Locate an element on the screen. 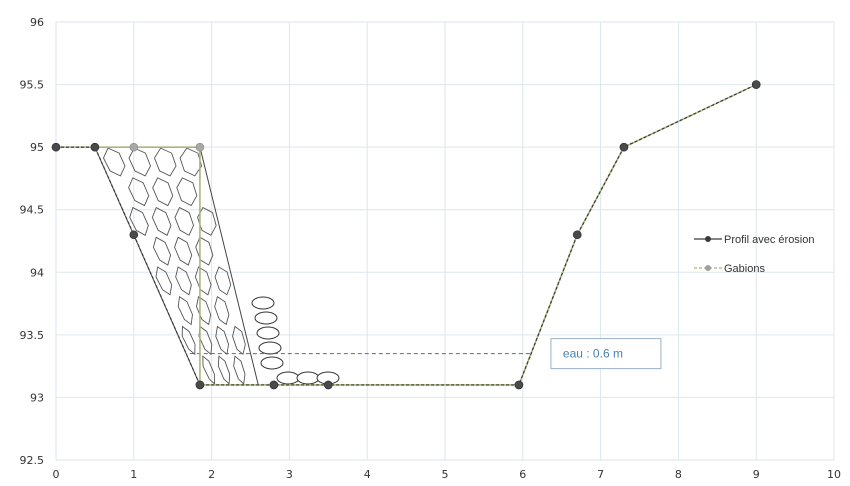 The image size is (850, 486). y-tick-label-5: 95 is located at coordinates (37, 147).